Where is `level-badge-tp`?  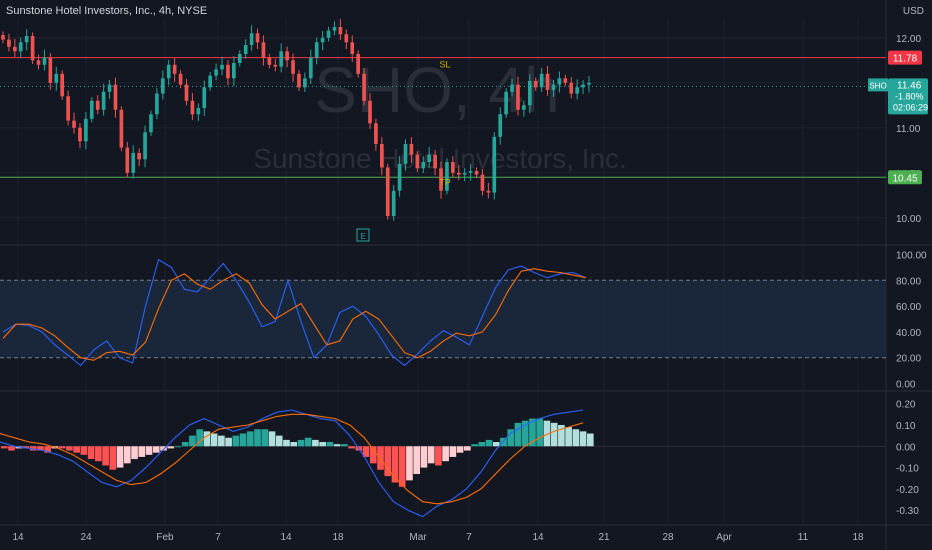
level-badge-tp is located at coordinates (905, 177).